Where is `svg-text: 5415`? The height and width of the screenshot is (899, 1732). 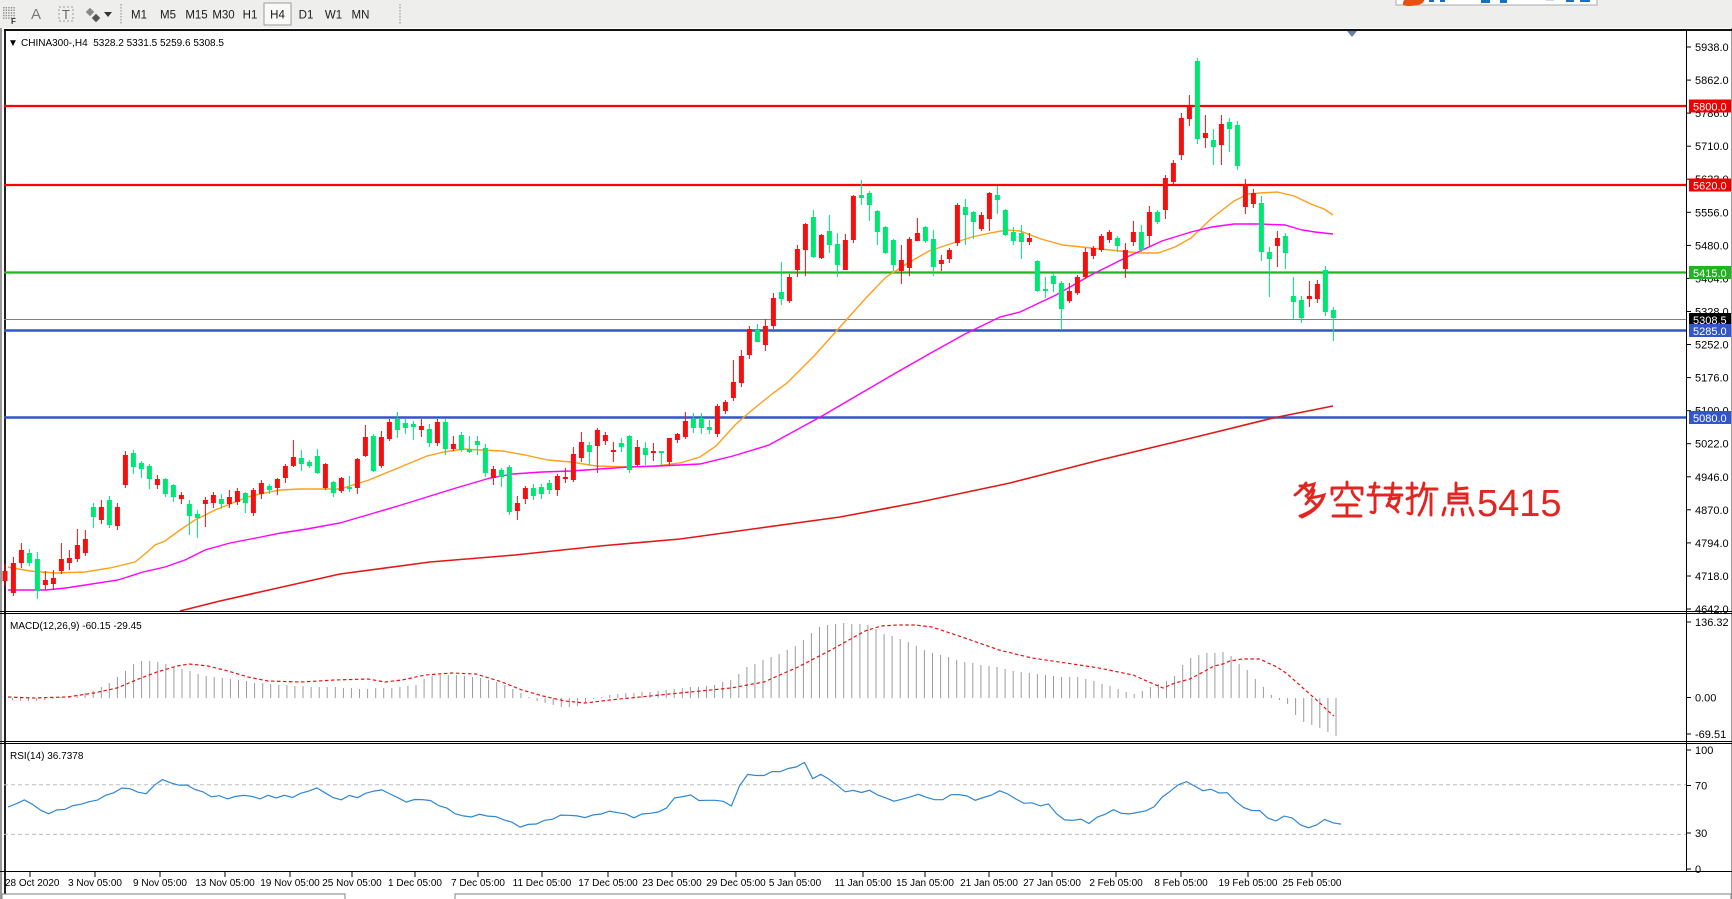 svg-text: 5415 is located at coordinates (1519, 504).